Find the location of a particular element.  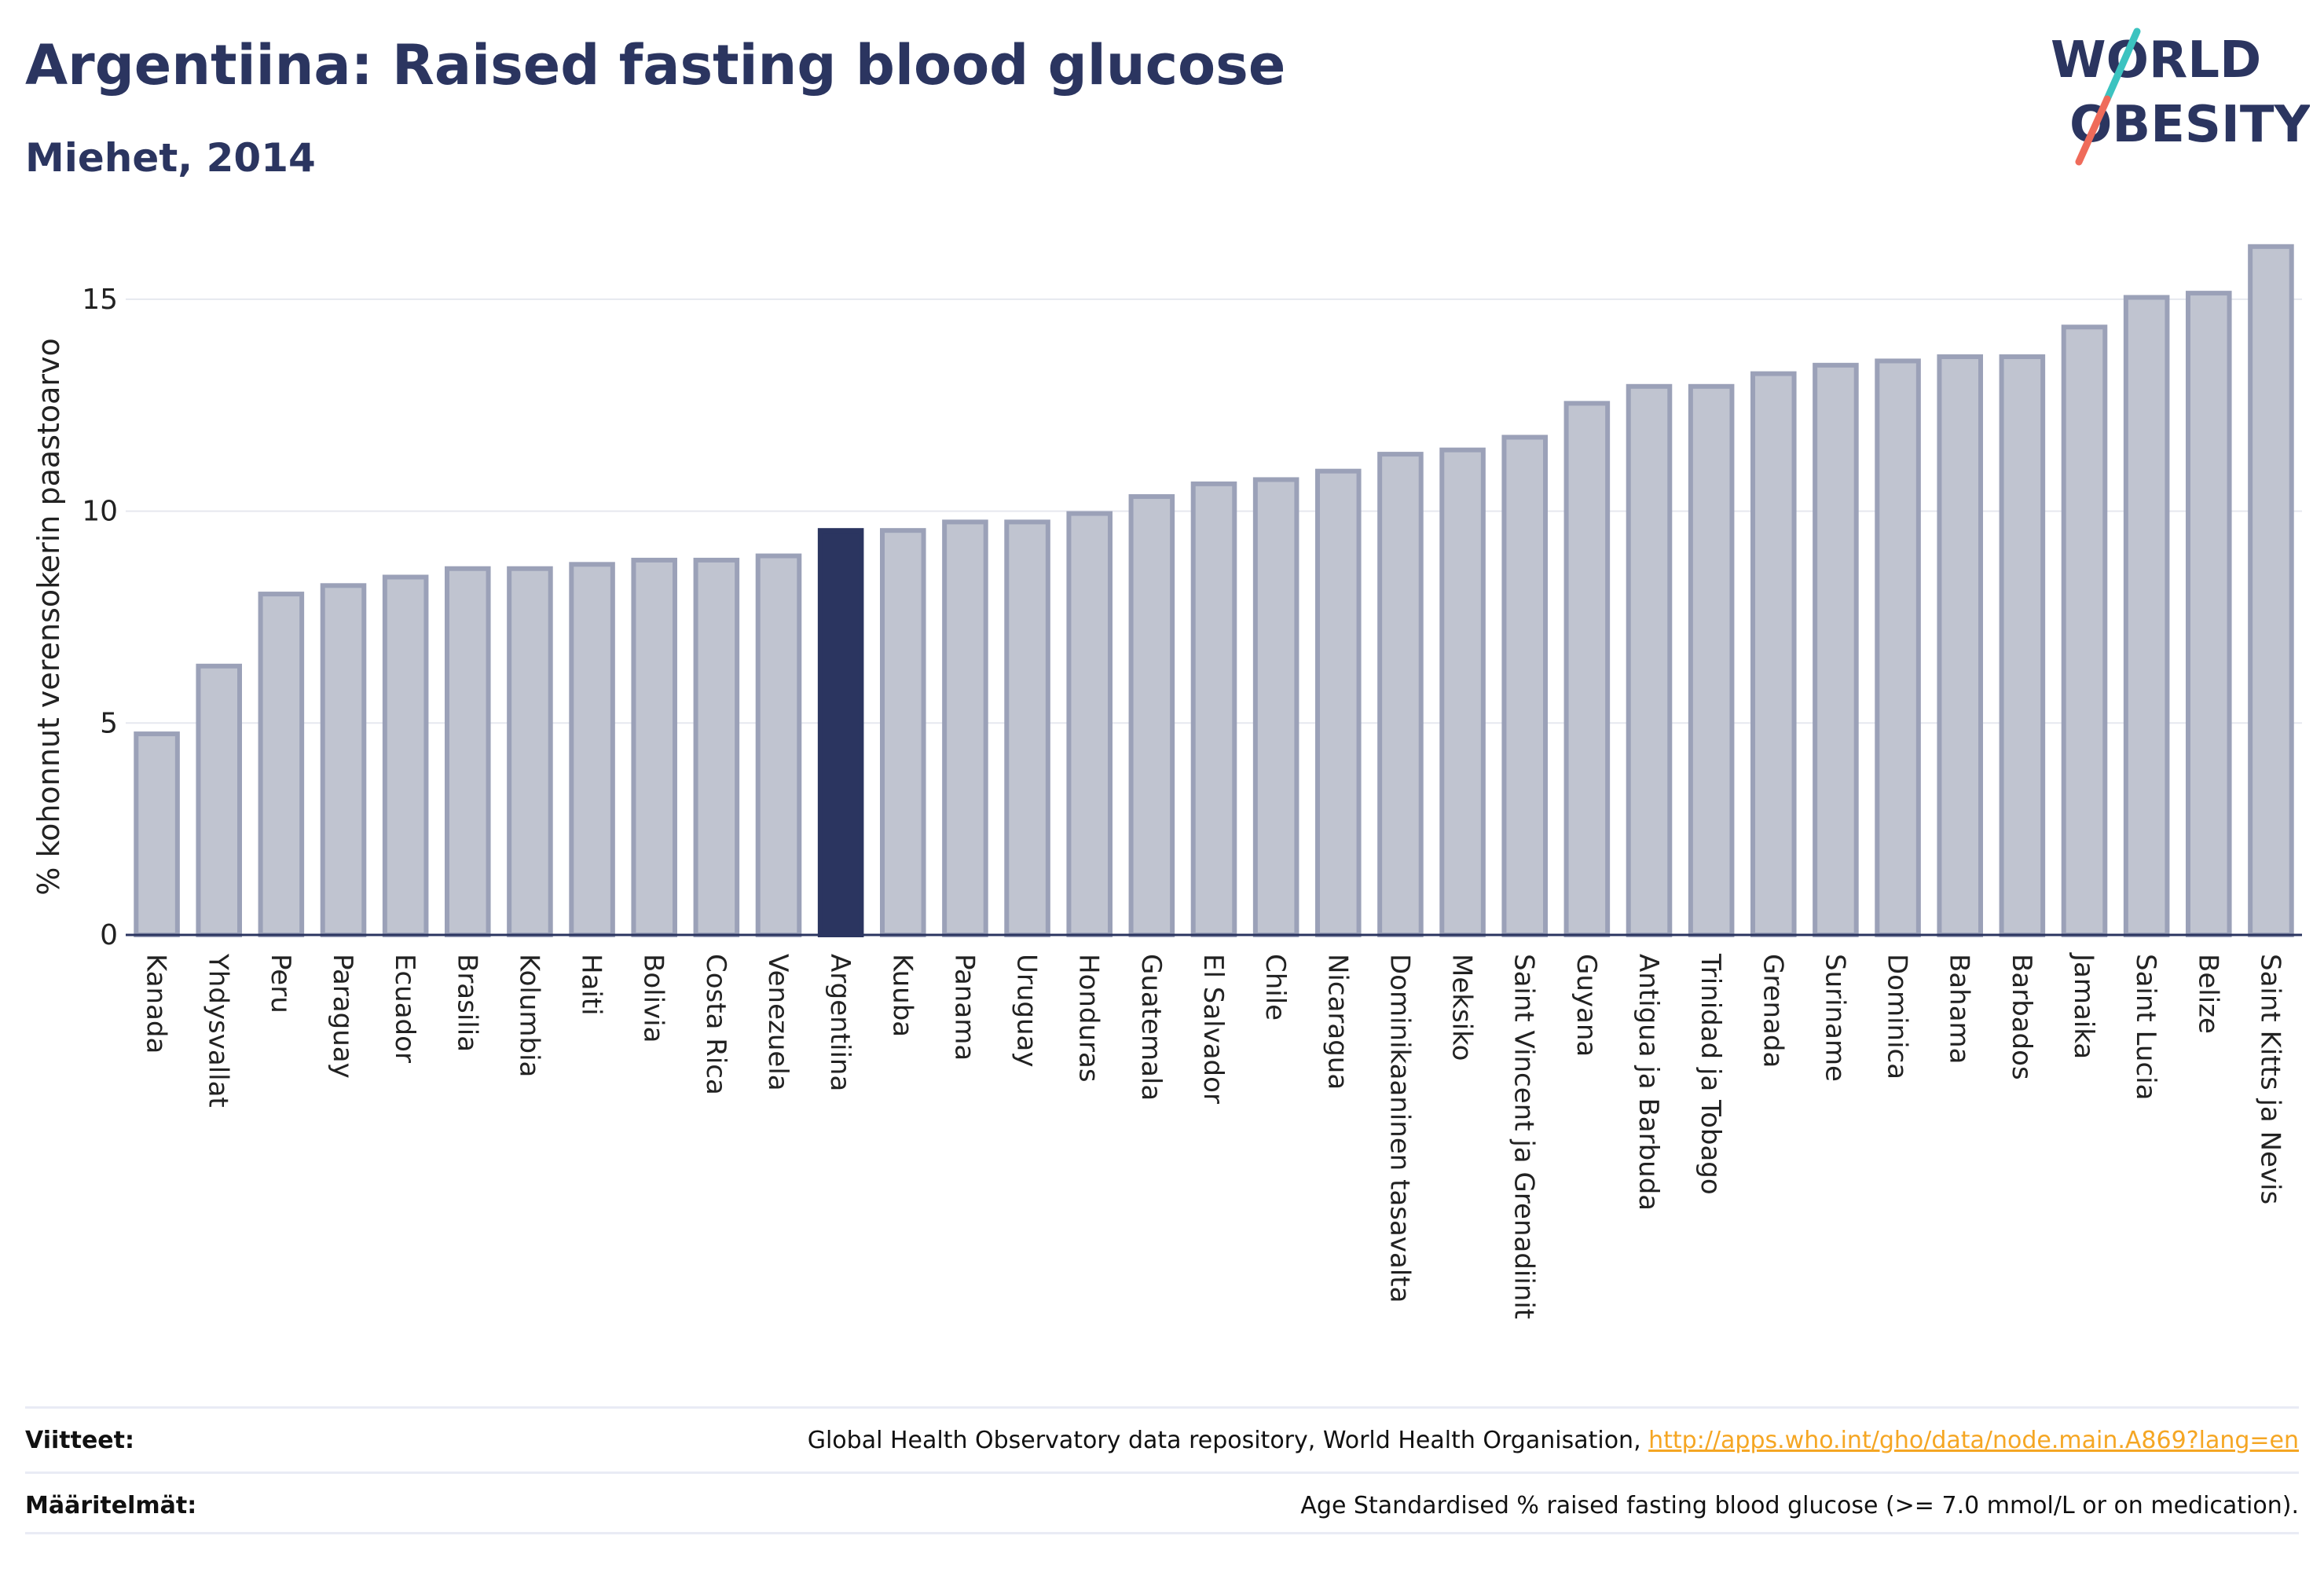

definitions-label: Määritelmät: is located at coordinates (111, 1505).